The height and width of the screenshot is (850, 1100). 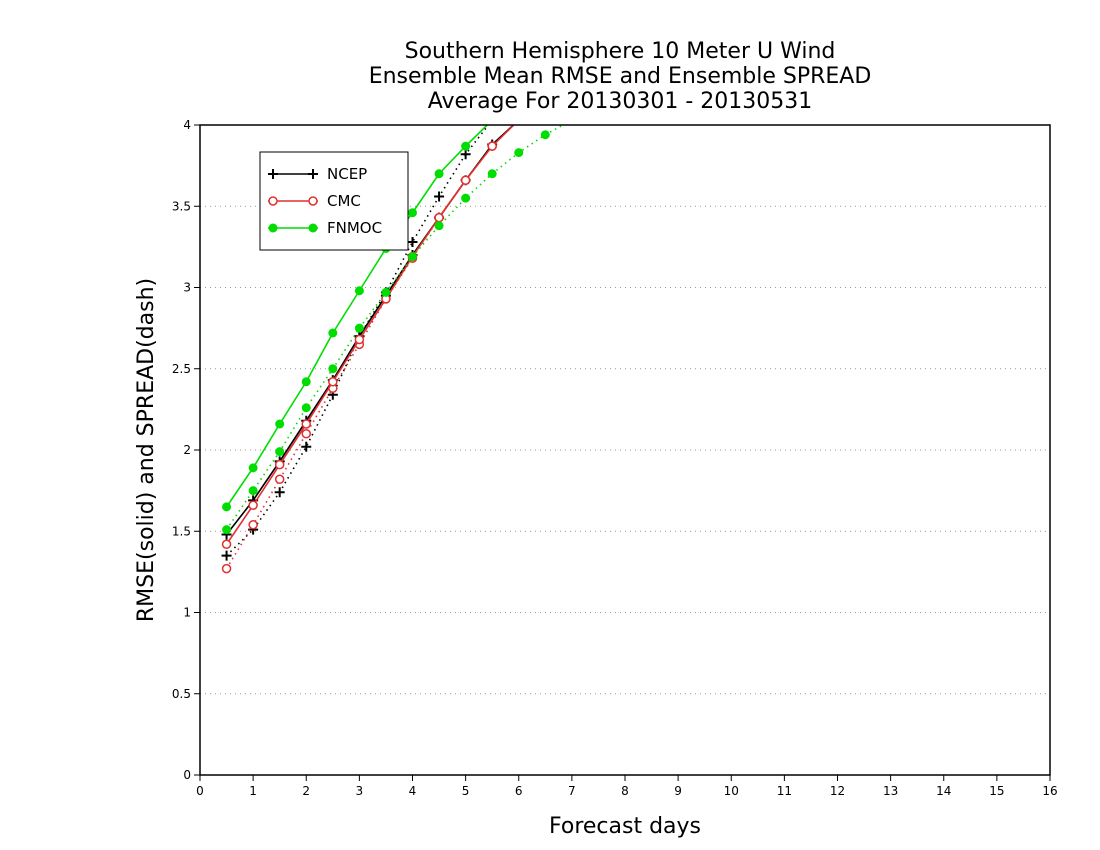 What do you see at coordinates (181, 531) in the screenshot?
I see `y-tick-label: 1.5` at bounding box center [181, 531].